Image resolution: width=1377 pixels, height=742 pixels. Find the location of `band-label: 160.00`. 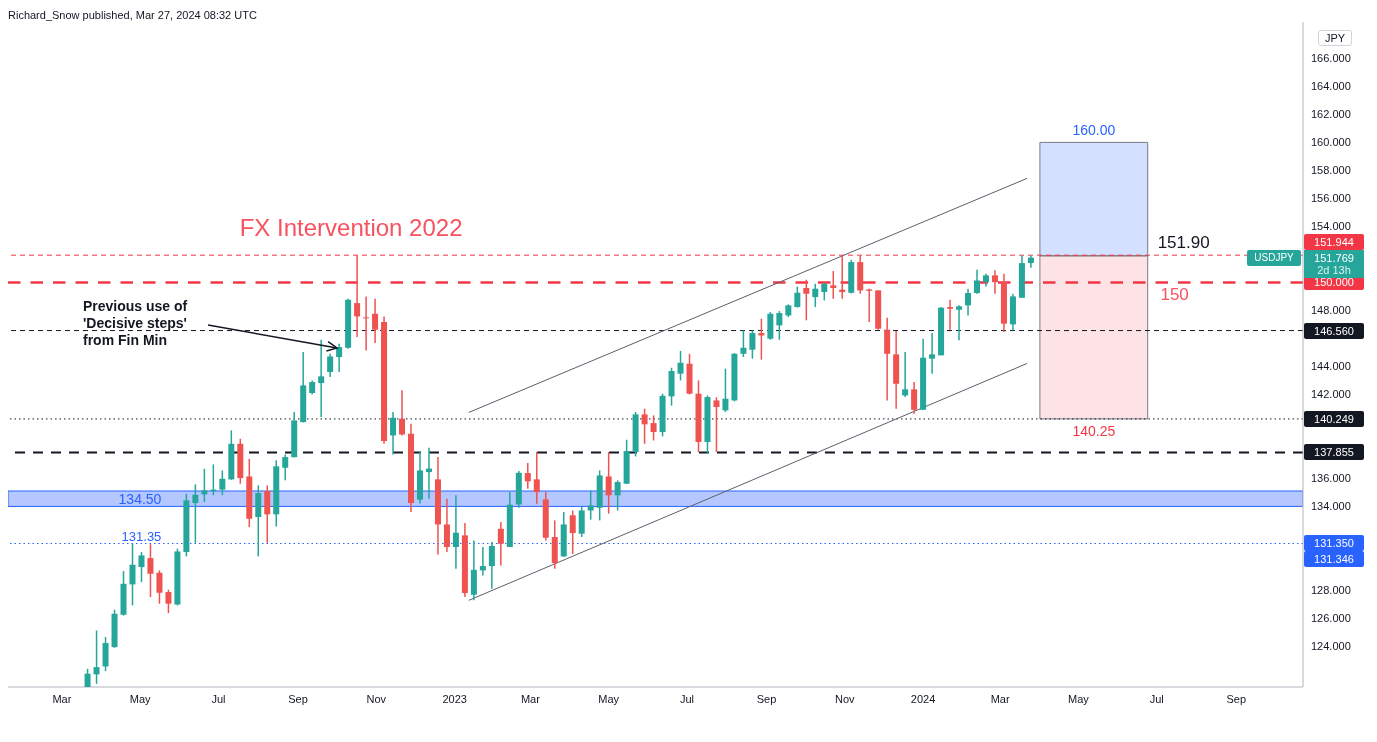

band-label: 160.00 is located at coordinates (1094, 130).